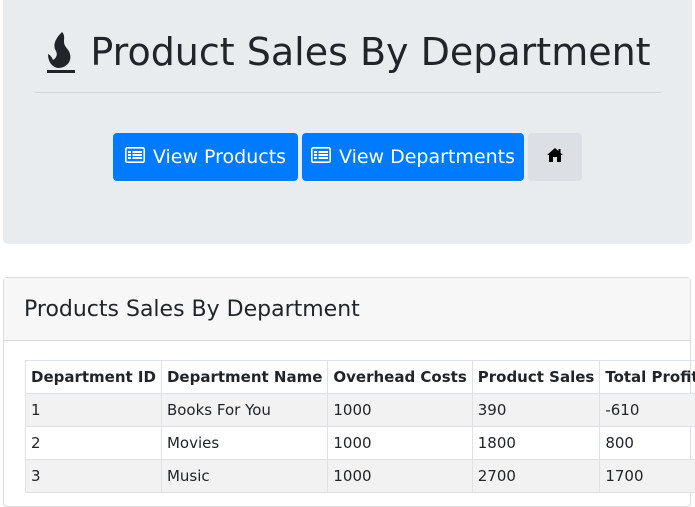 The image size is (695, 507). What do you see at coordinates (370, 52) in the screenshot?
I see `page-title-text: Product Sales By Department` at bounding box center [370, 52].